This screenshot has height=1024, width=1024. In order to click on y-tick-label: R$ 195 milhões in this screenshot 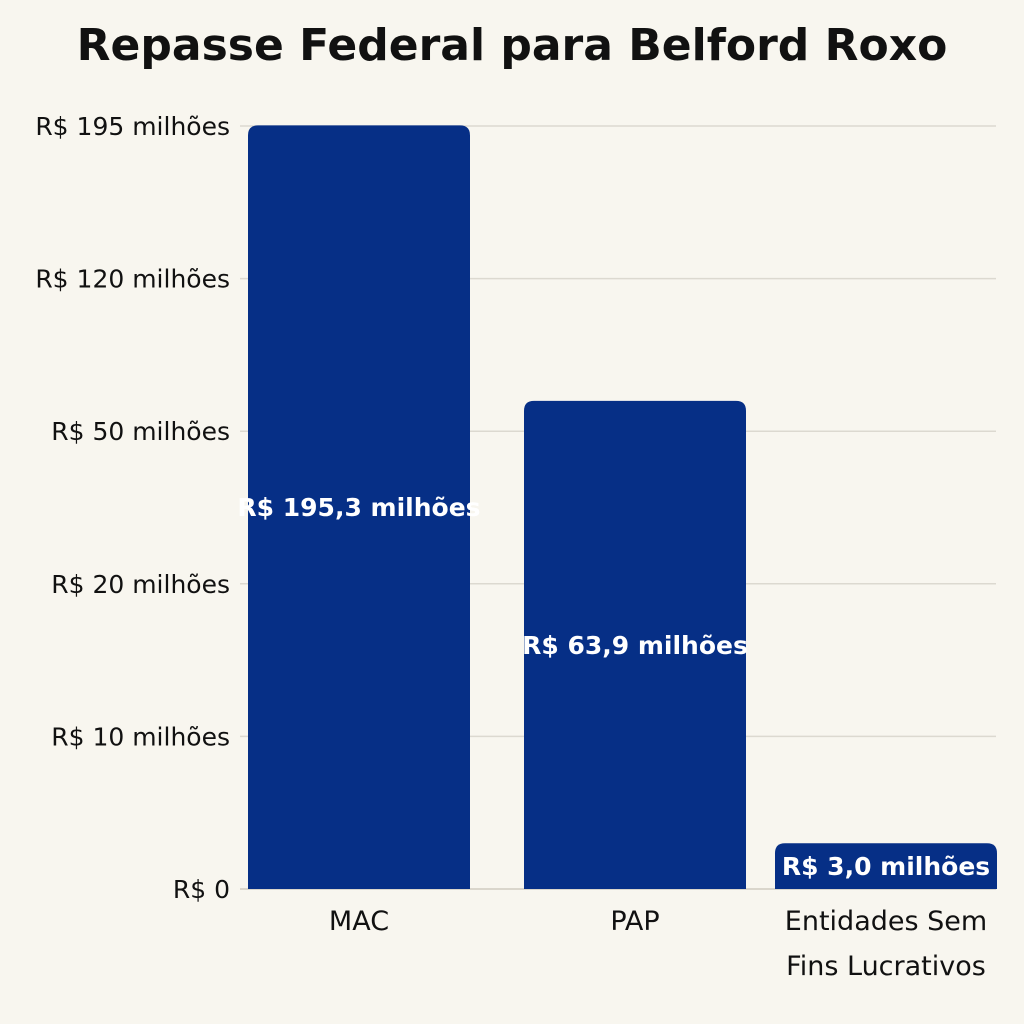, I will do `click(132, 126)`.